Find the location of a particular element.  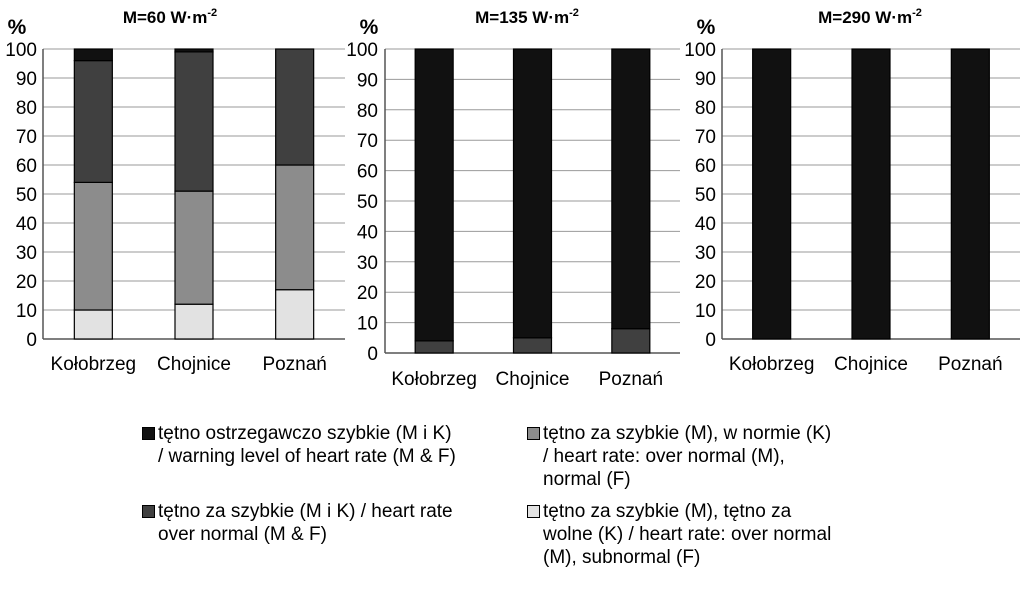

chart2-ylabel: % is located at coordinates (369, 27).